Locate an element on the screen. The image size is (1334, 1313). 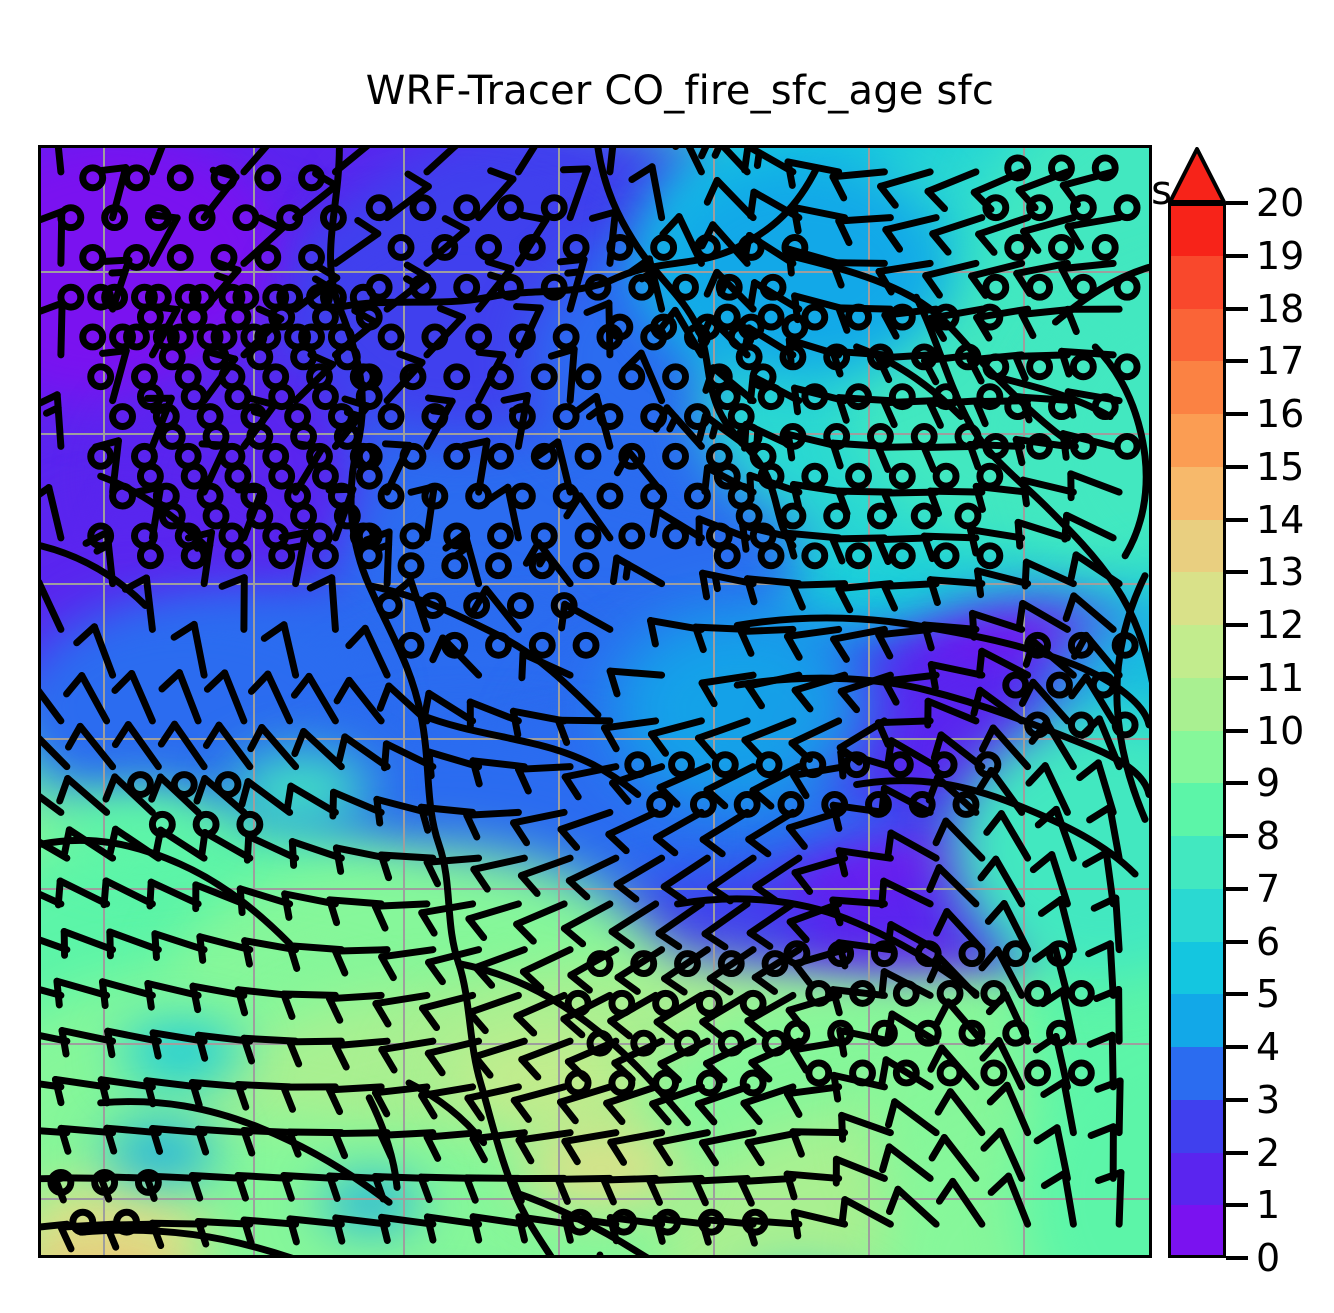
colorbar-tick-label: 2 is located at coordinates (1268, 1152).